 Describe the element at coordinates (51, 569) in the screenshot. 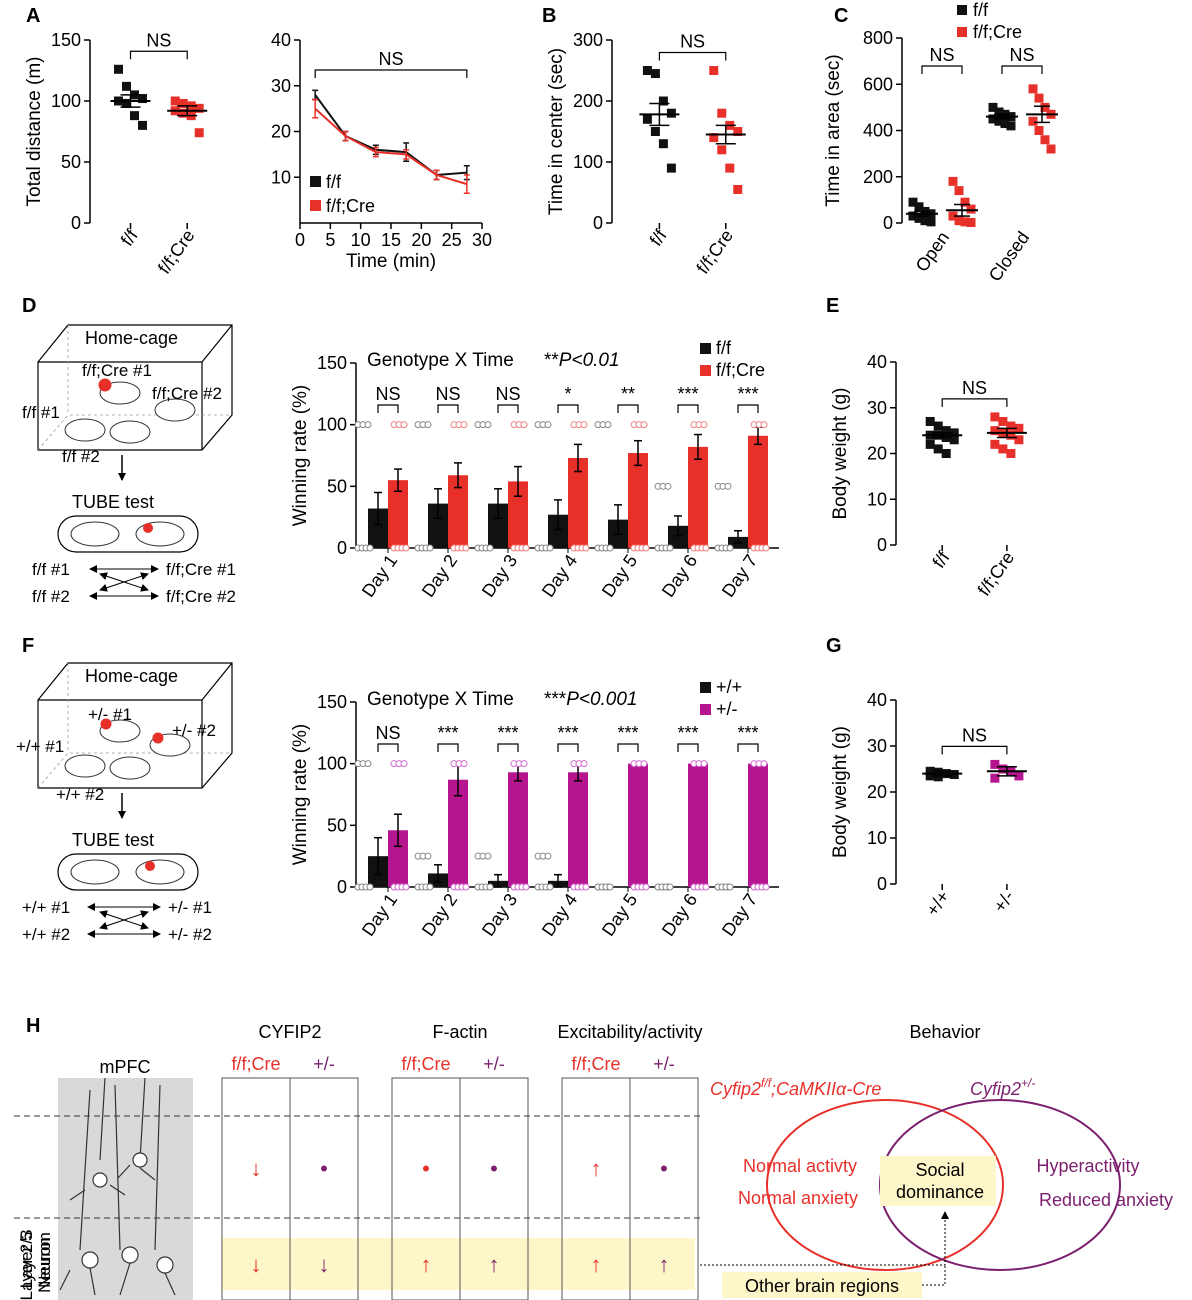

I see `pair-label: f/f #1` at that location.